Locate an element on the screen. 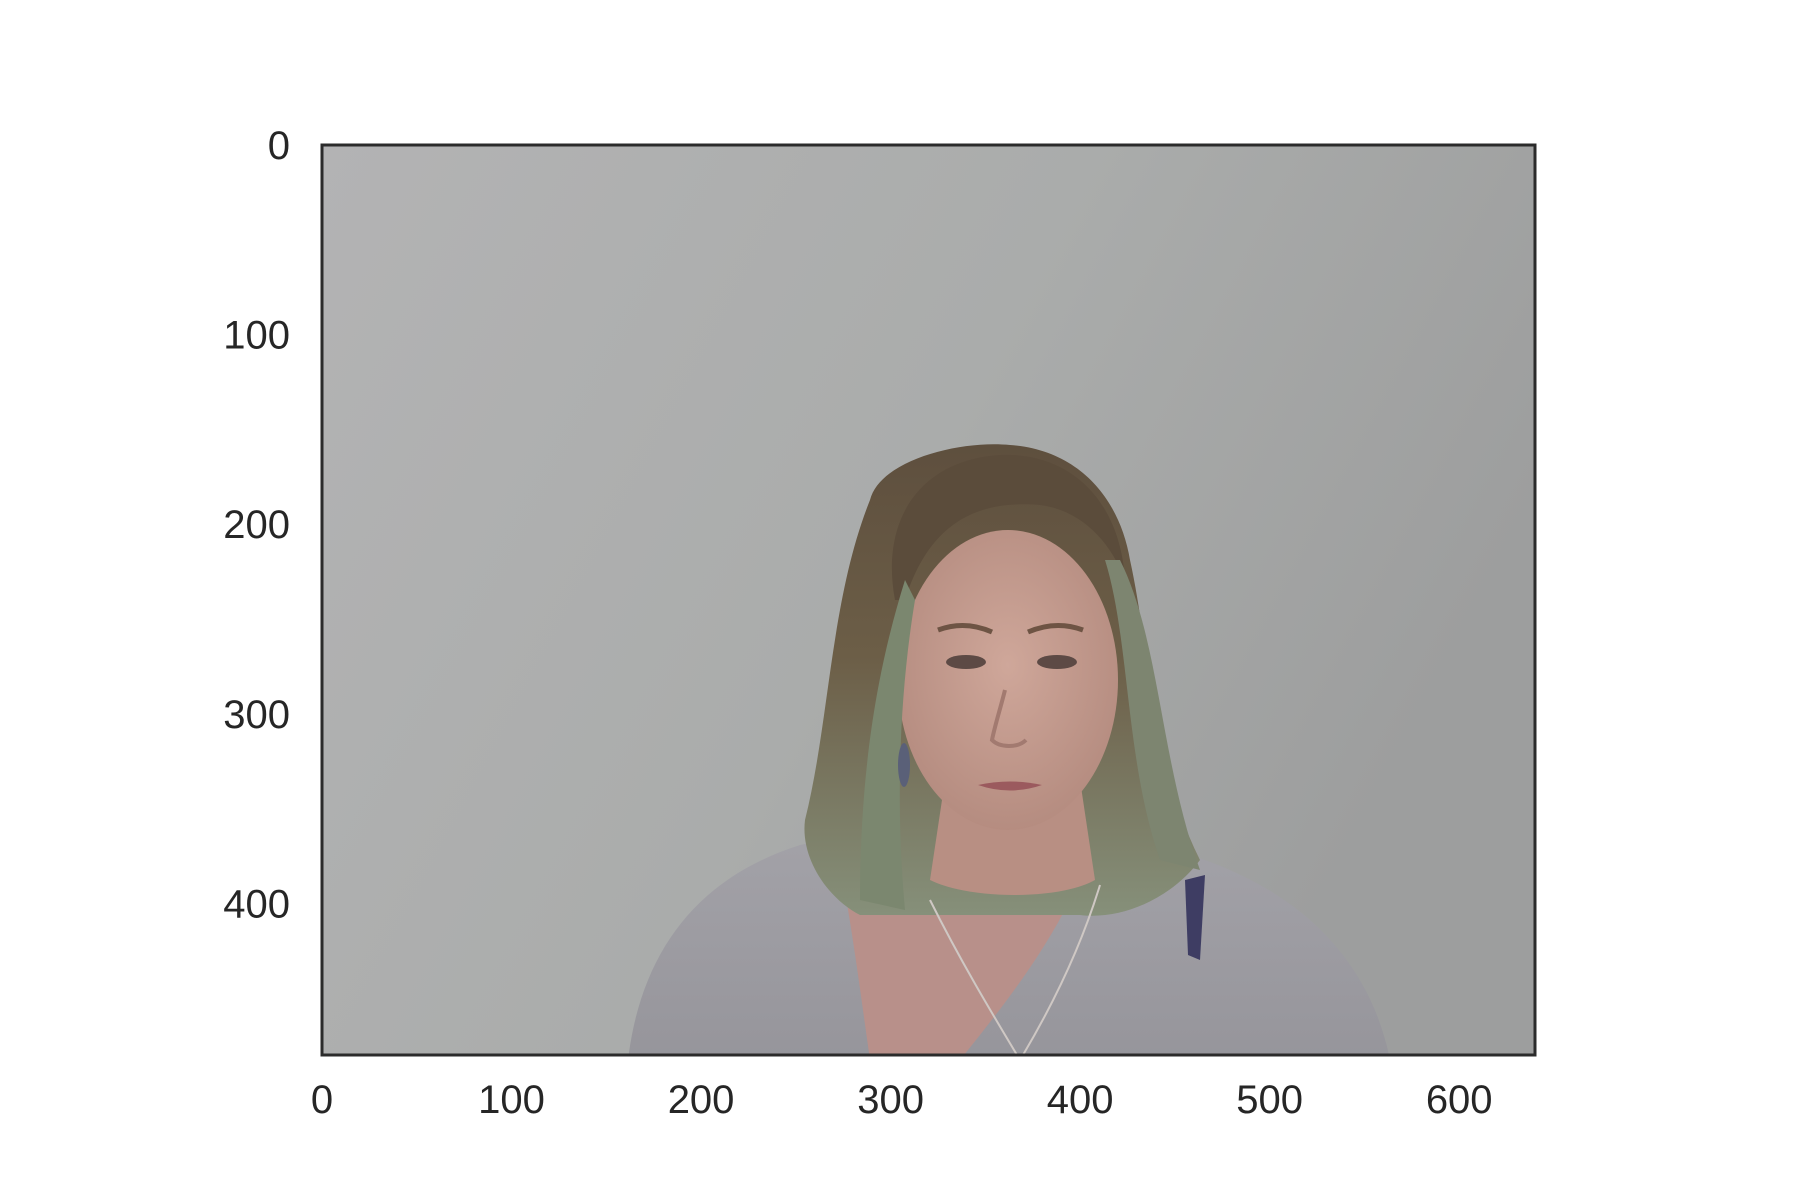 This screenshot has width=1800, height=1200. undershirt is located at coordinates (1195, 917).